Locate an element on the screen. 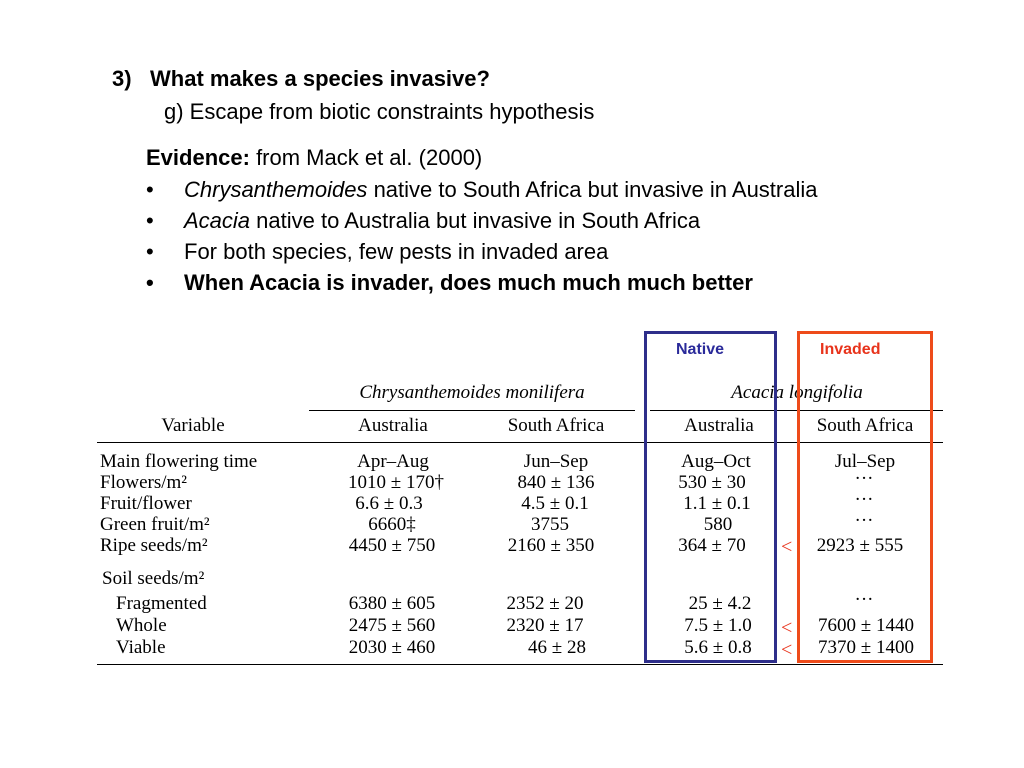 The height and width of the screenshot is (768, 1024). table-cell: 46 ± 28 is located at coordinates (557, 647).